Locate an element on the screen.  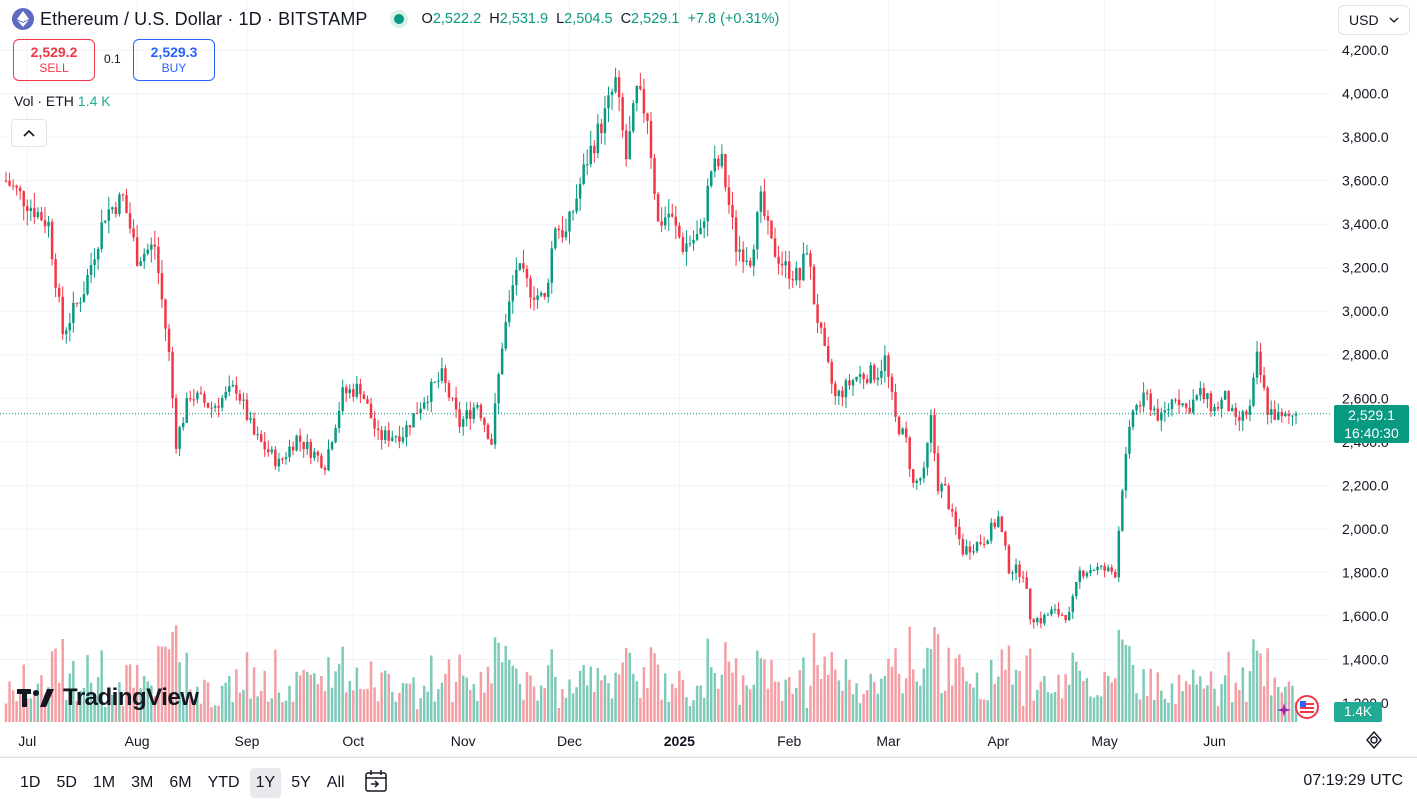
calendar-arrow-icon is located at coordinates (376, 781).